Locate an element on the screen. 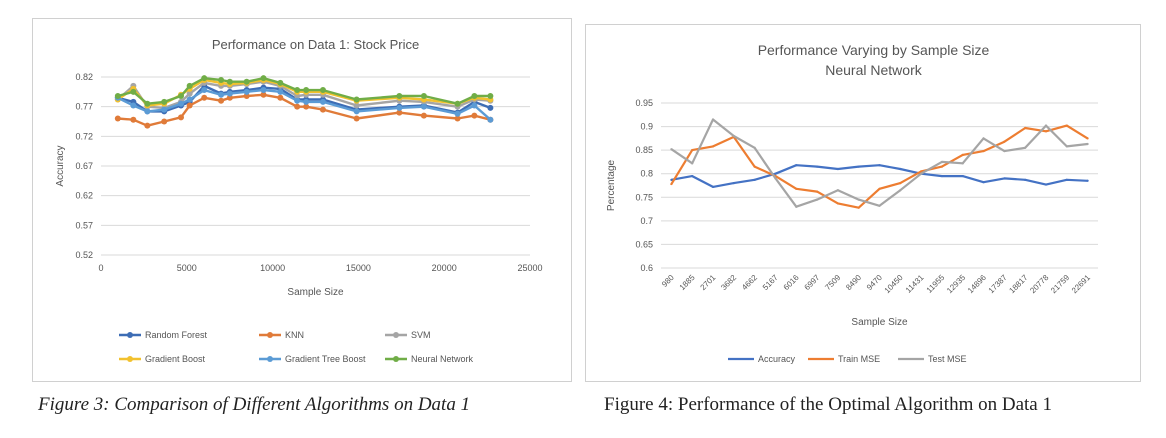  chart-2-x-axis-label: Sample Size is located at coordinates (879, 322).